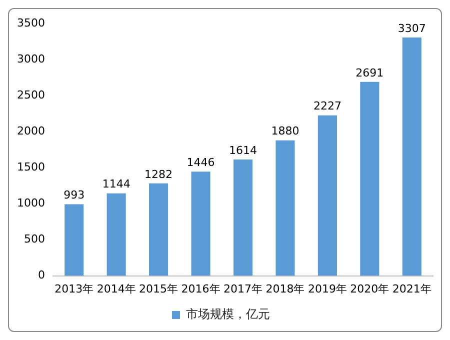  What do you see at coordinates (74, 289) in the screenshot?
I see `x-tick-label: 2013年` at bounding box center [74, 289].